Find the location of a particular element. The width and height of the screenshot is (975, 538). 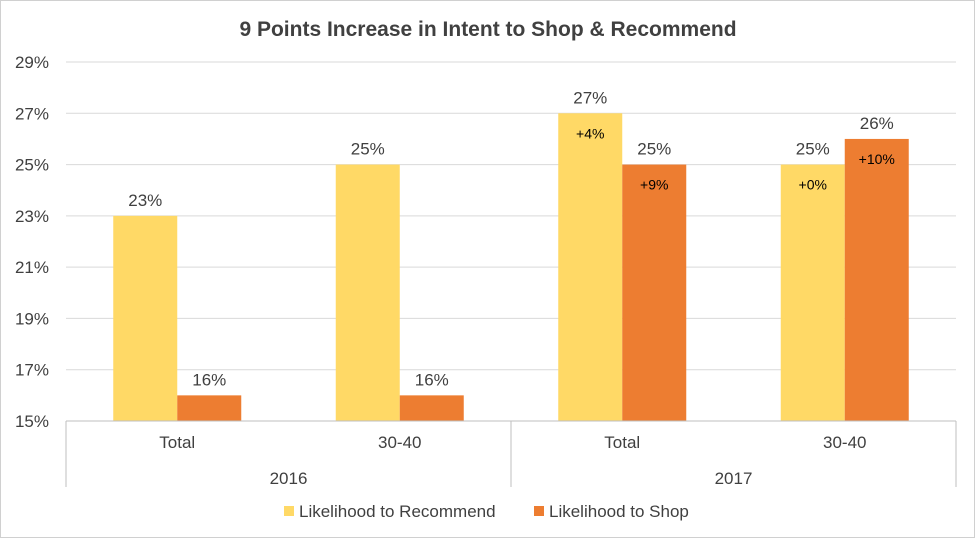

delta-label: +9% is located at coordinates (654, 185).